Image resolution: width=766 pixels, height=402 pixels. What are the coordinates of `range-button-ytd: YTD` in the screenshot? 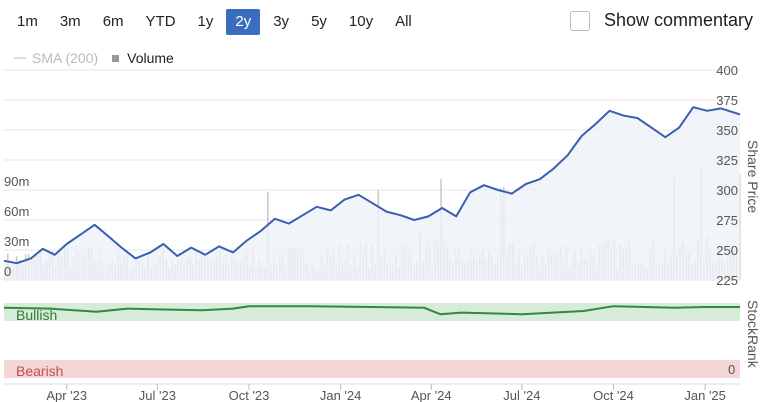 It's located at (160, 21).